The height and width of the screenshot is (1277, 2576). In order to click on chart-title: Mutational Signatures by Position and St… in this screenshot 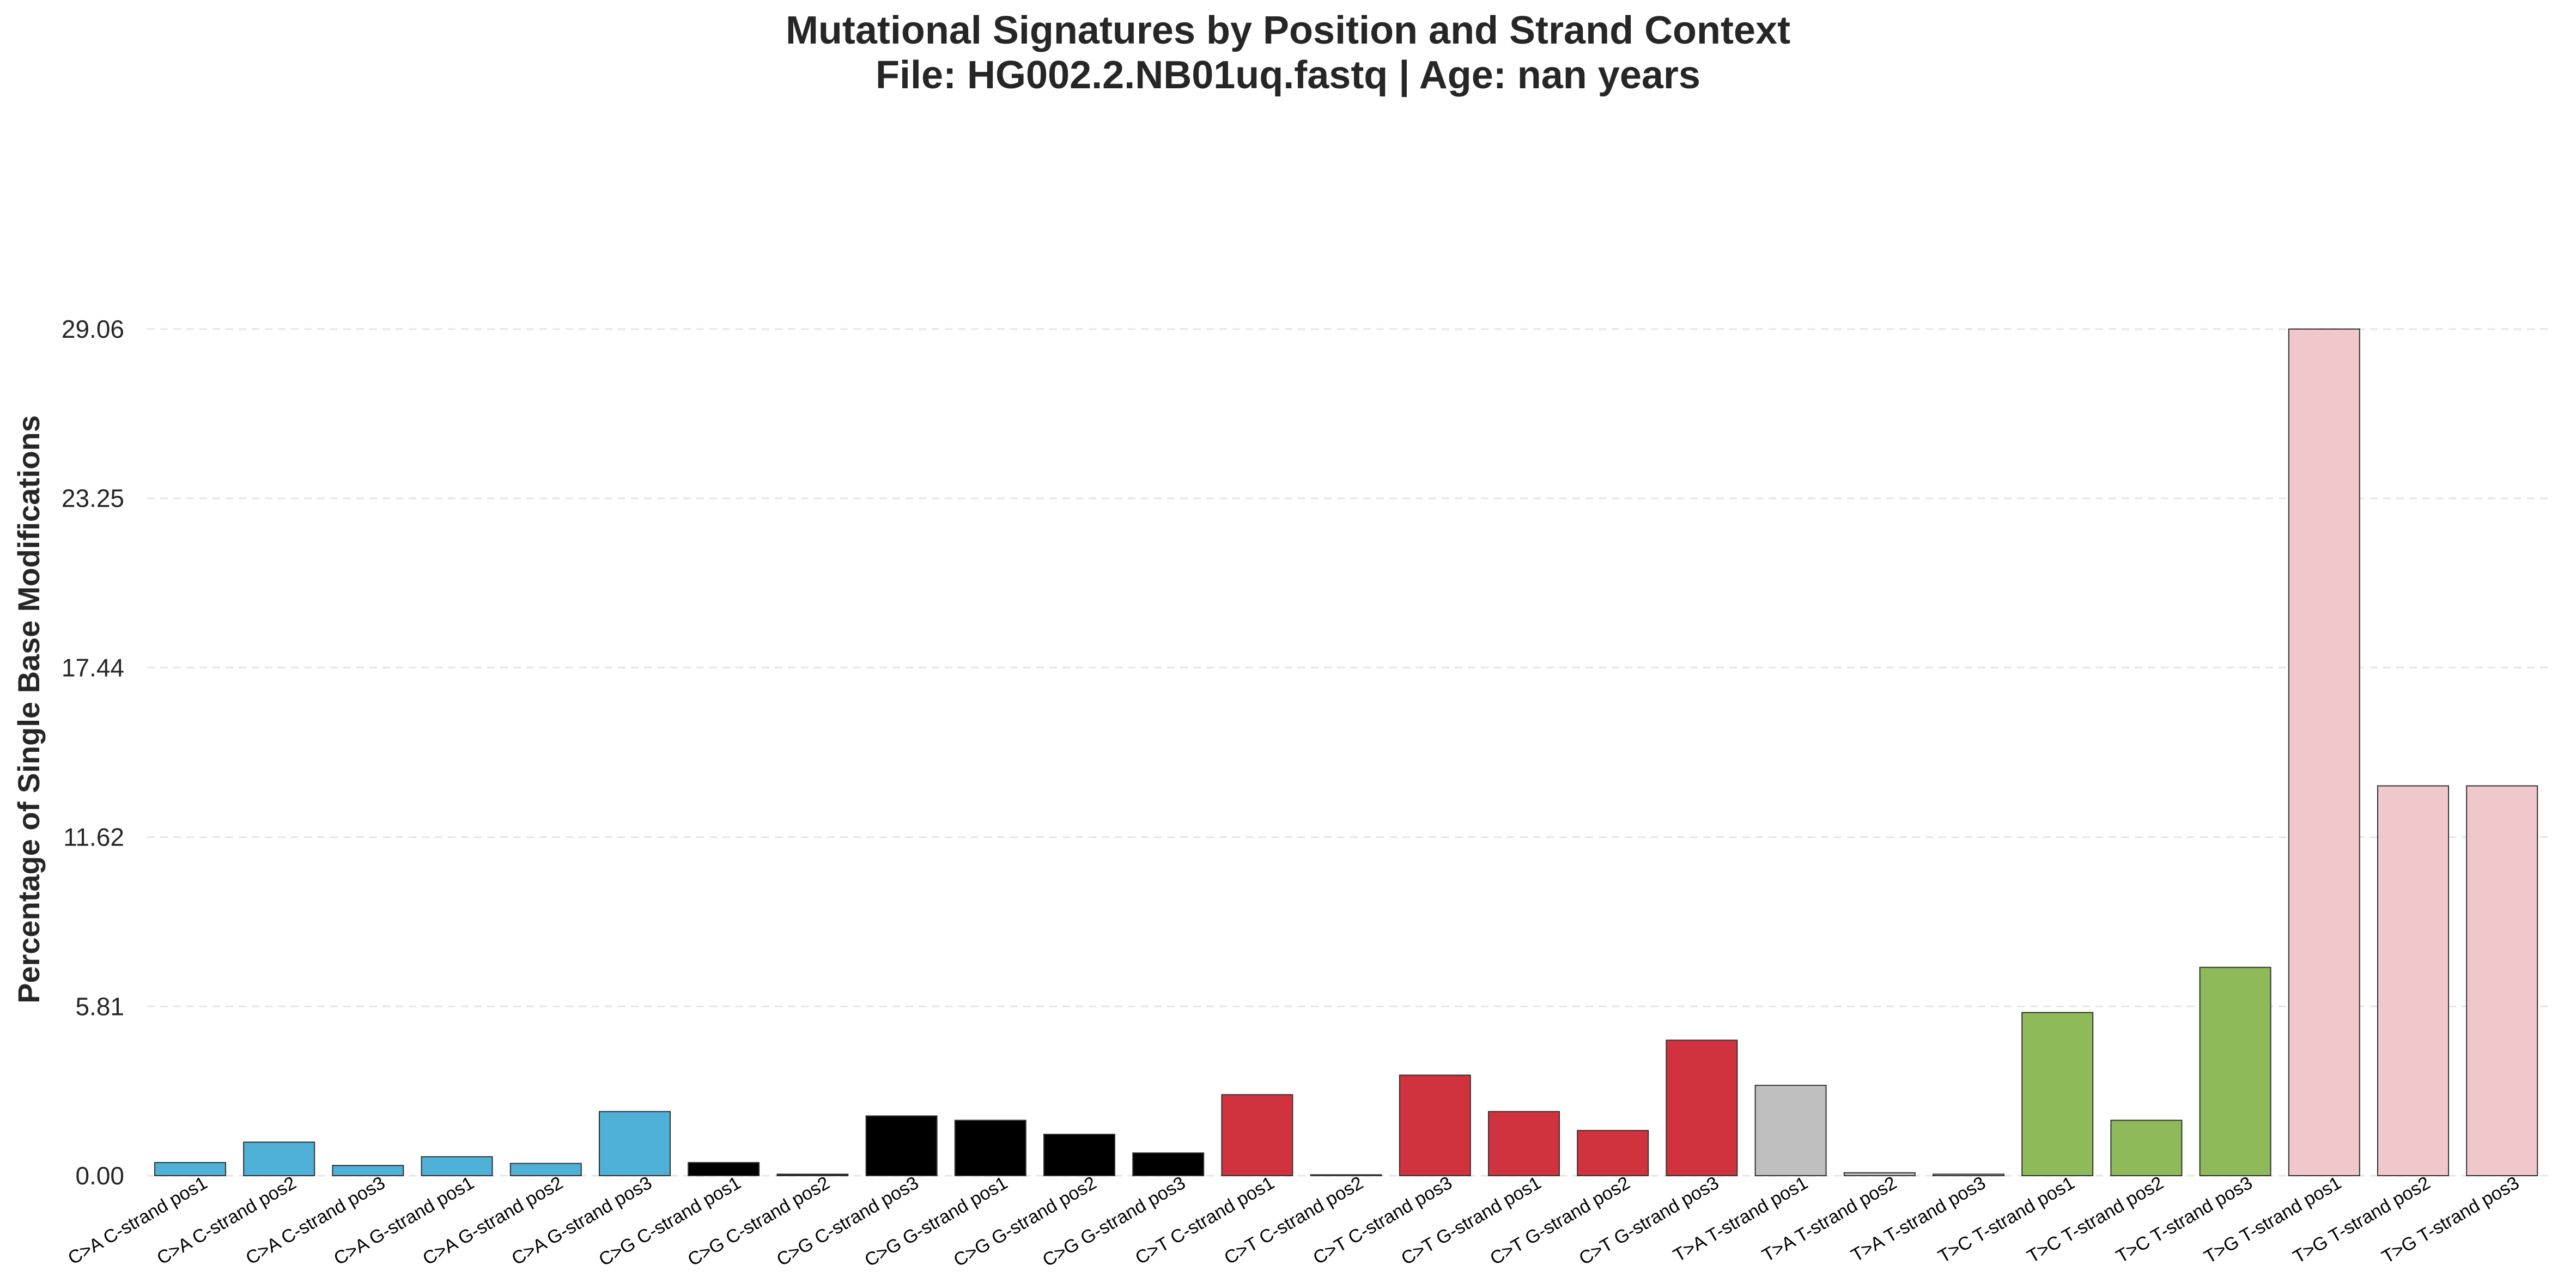, I will do `click(1288, 30)`.